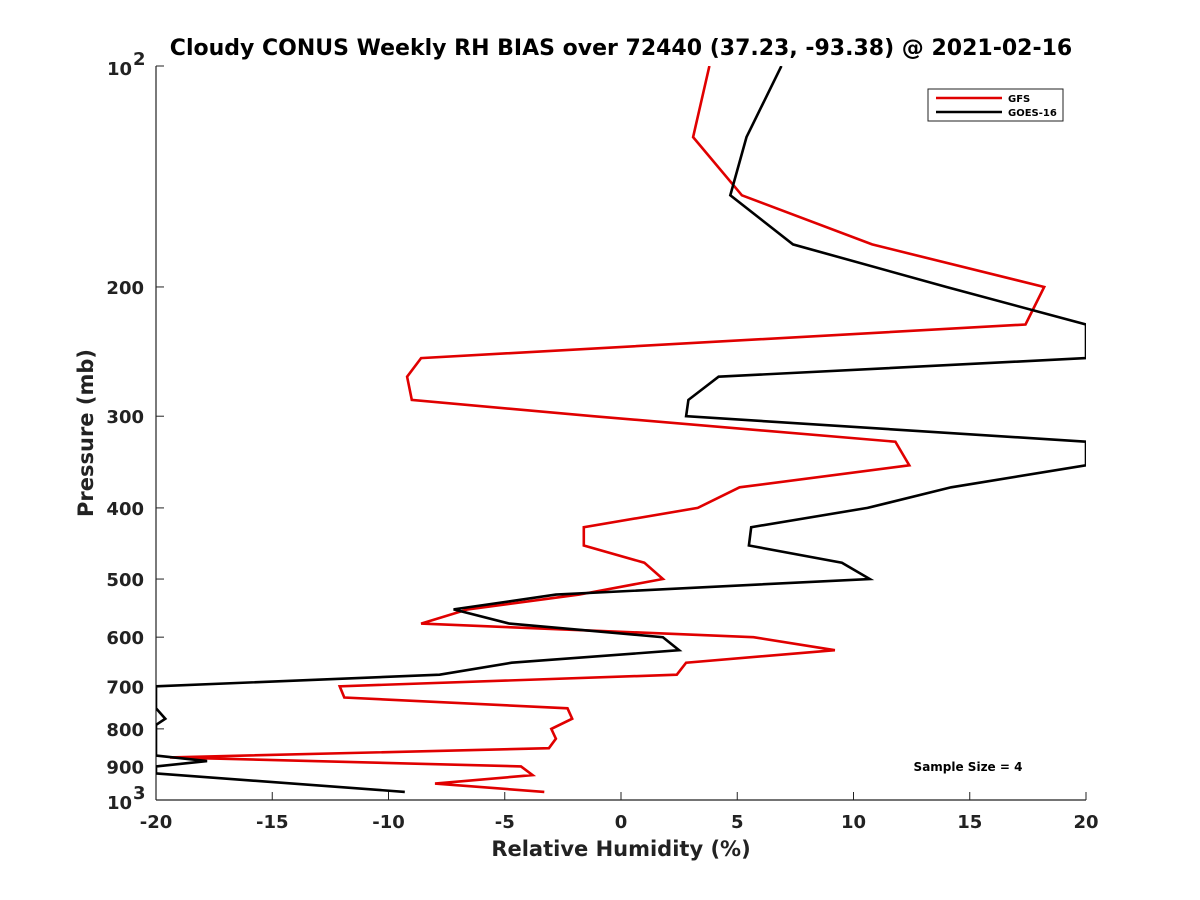 This screenshot has height=900, width=1200. I want to click on y-tick-label: 900, so click(125, 767).